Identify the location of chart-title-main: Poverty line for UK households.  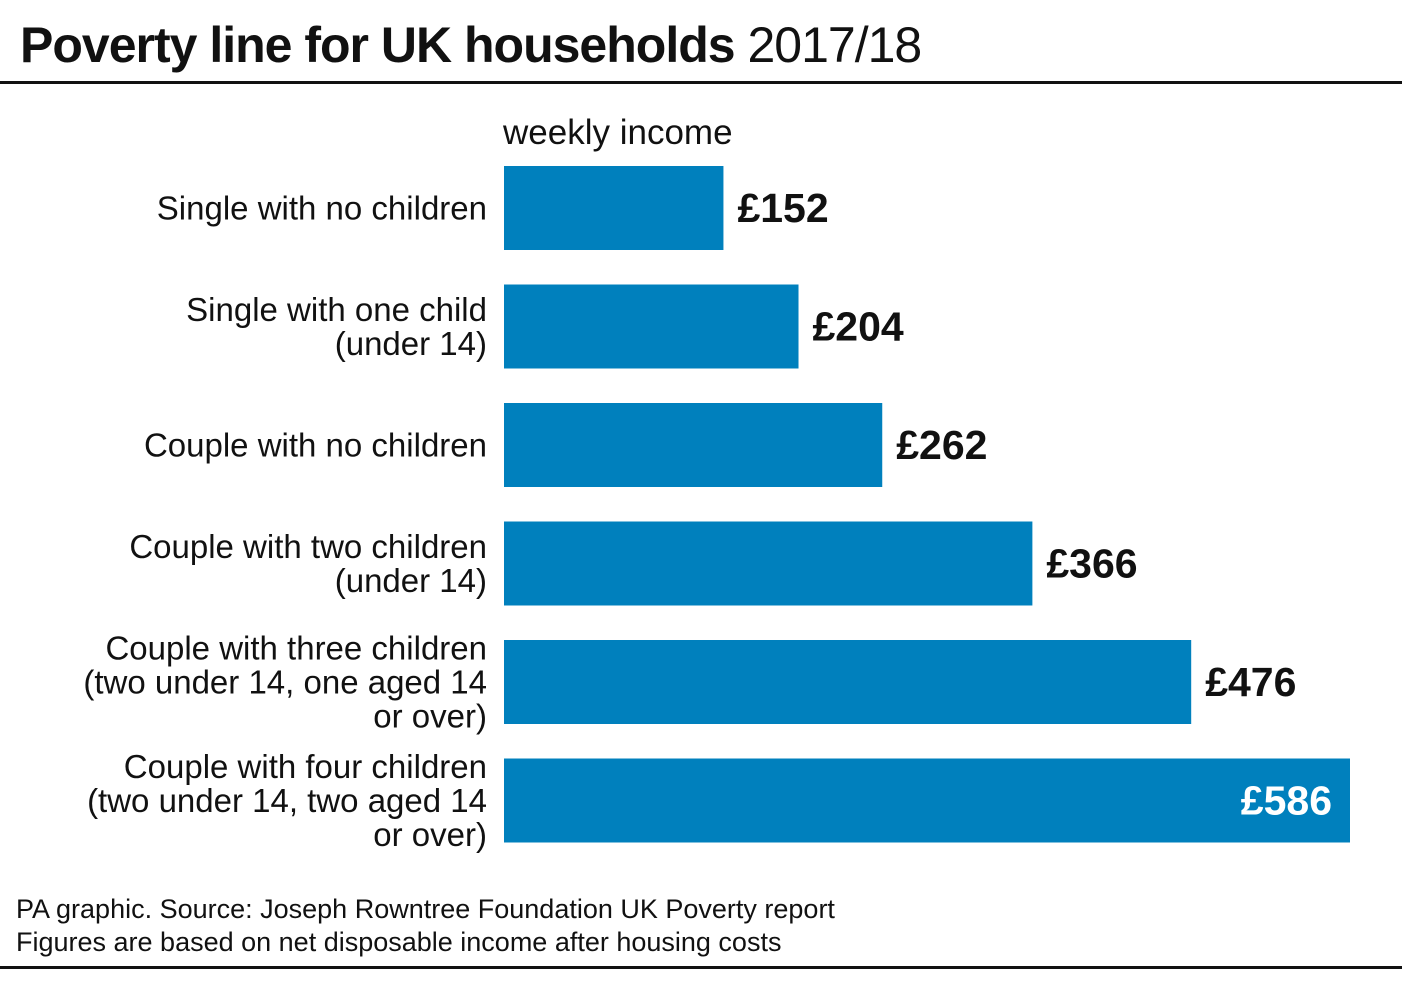
(378, 45).